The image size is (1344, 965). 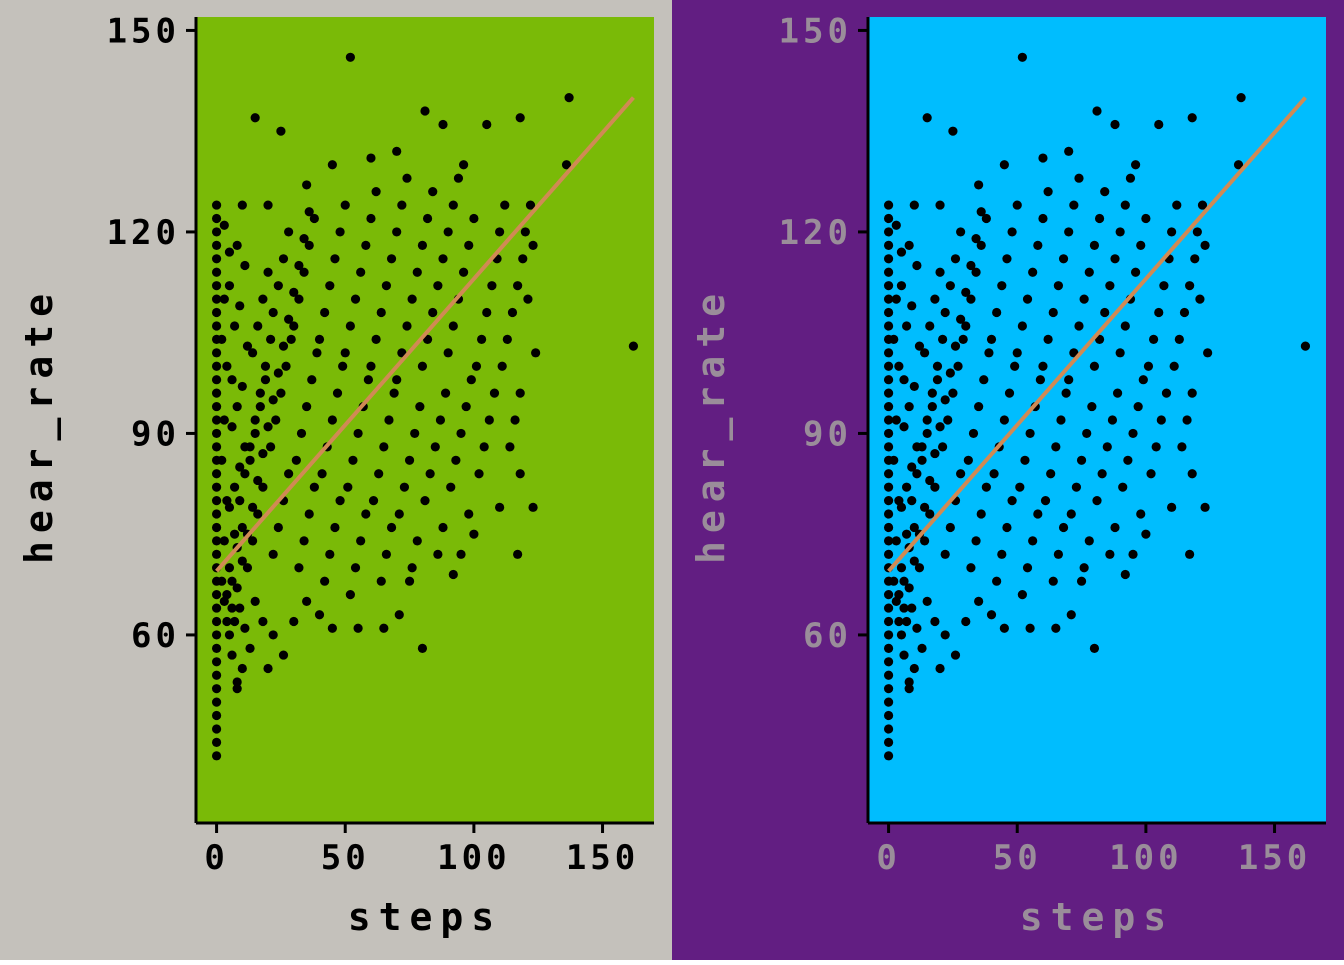 I want to click on y-tick-label: 90, so click(x=827, y=434).